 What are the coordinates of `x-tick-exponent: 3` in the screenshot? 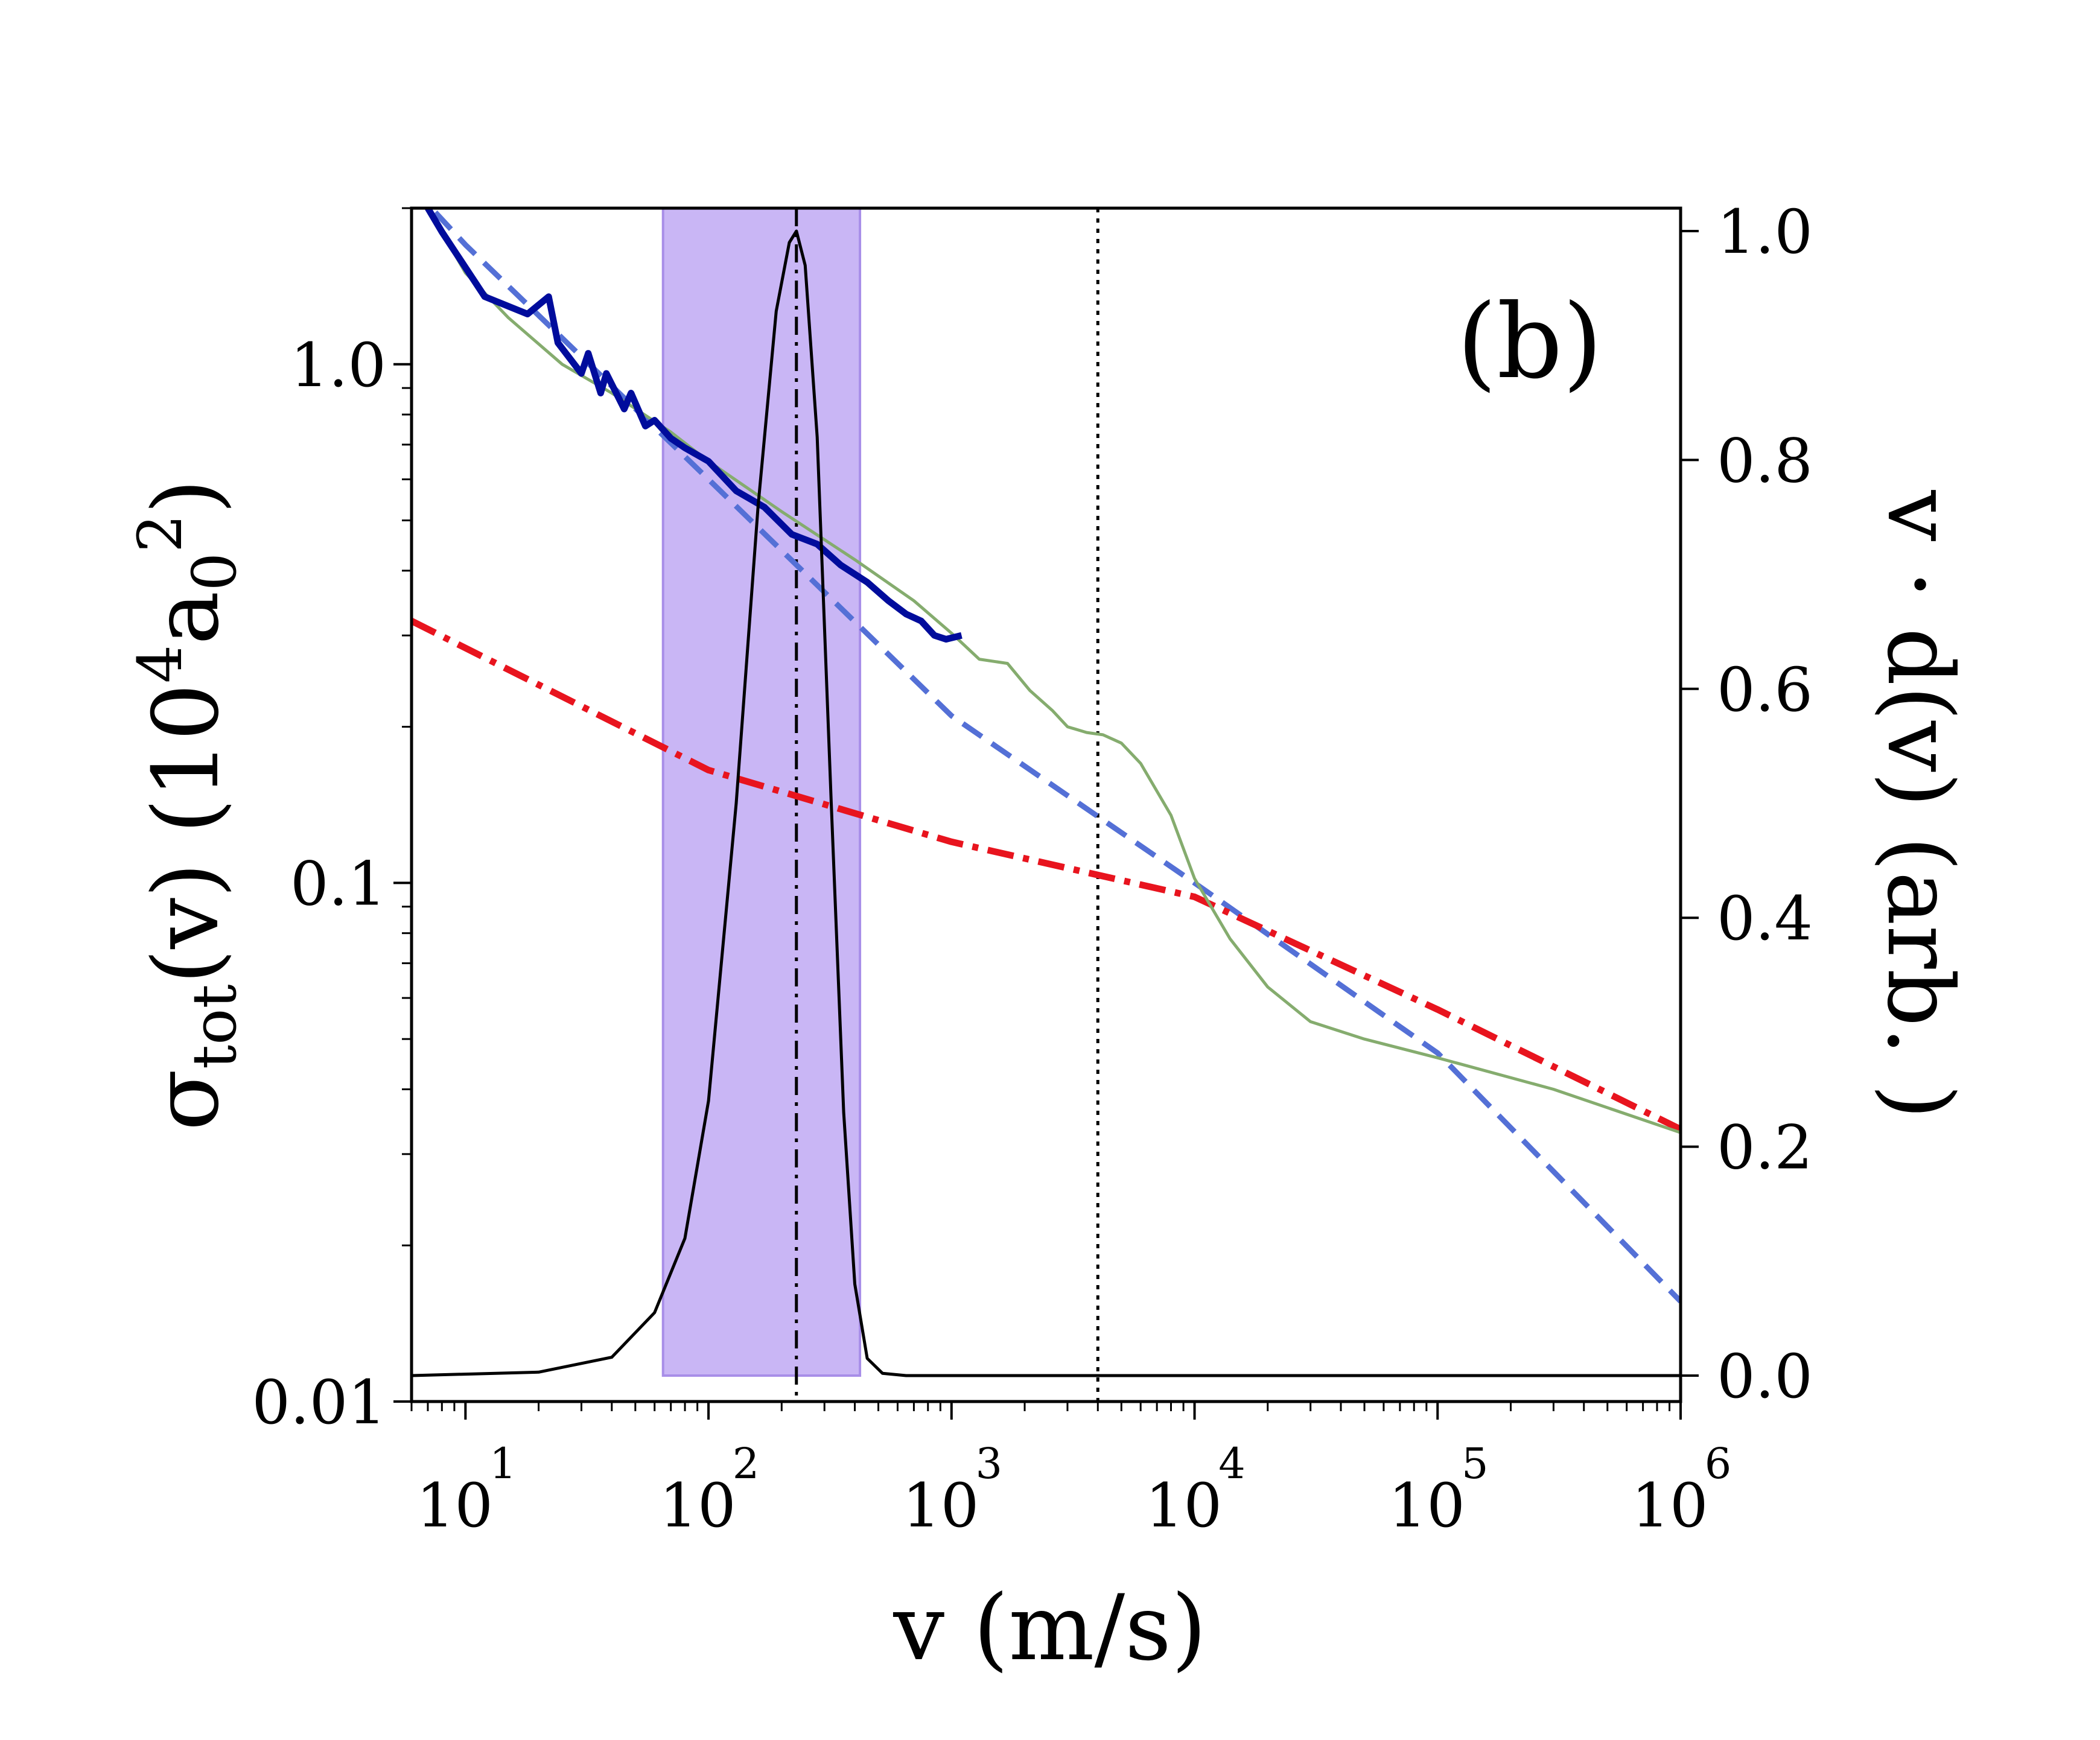 It's located at (989, 1463).